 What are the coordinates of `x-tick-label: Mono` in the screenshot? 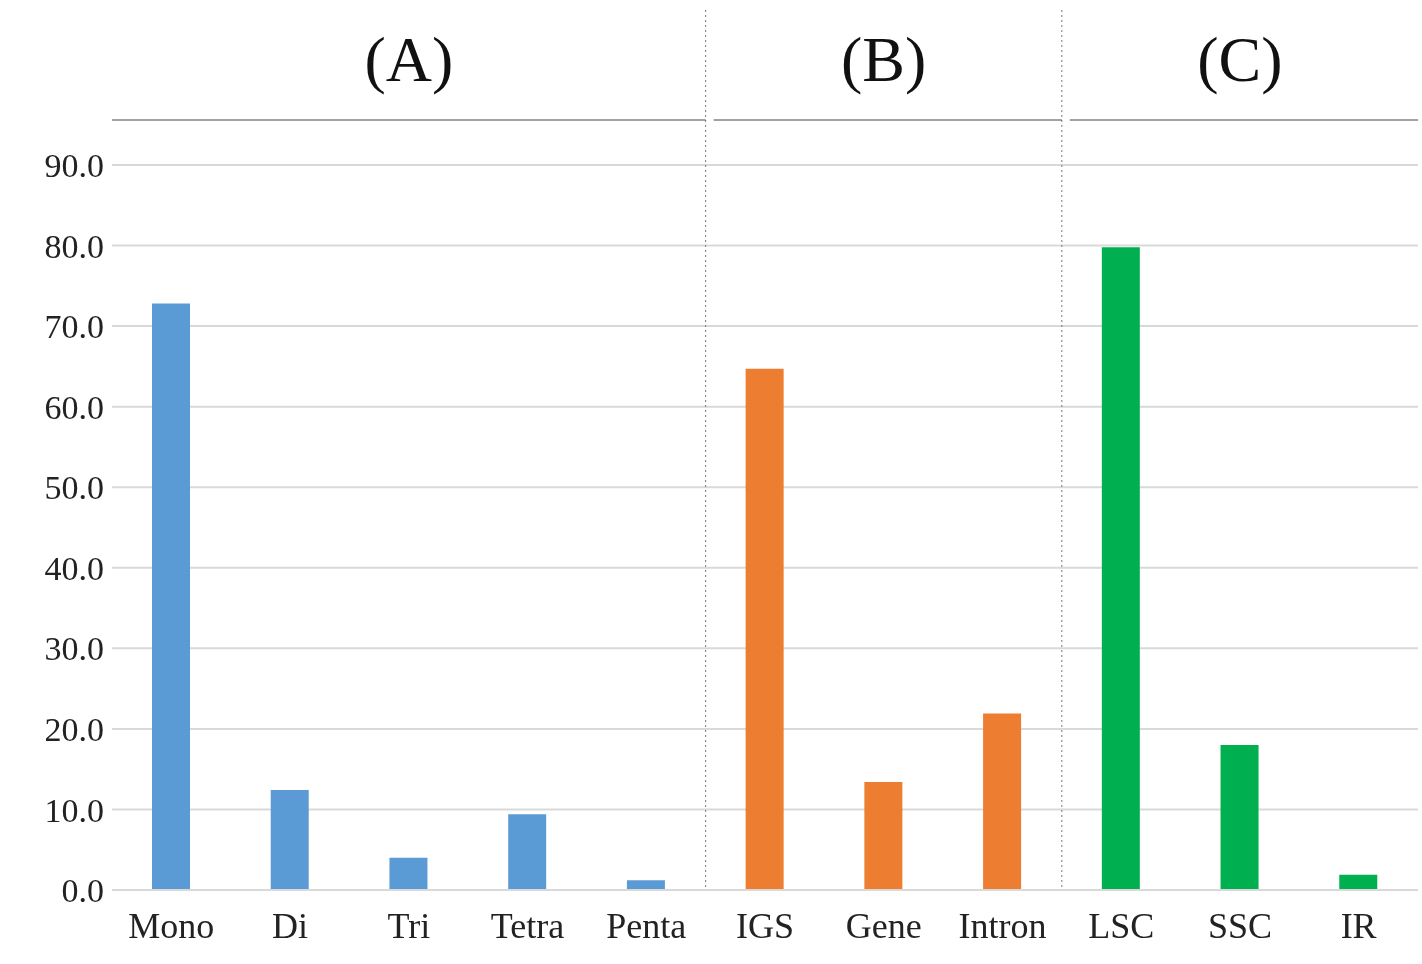 It's located at (171, 925).